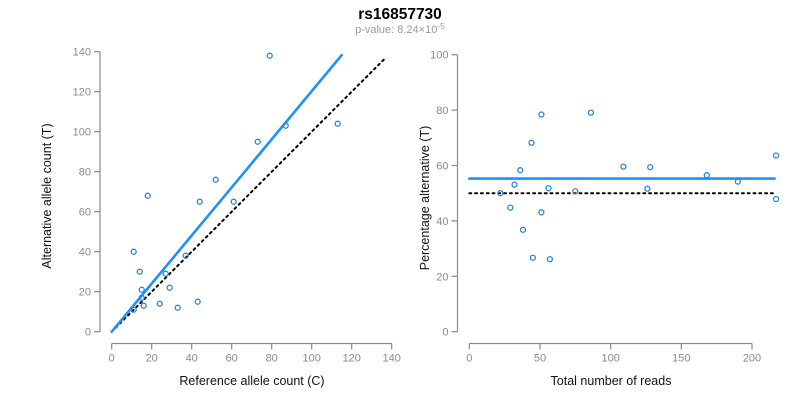  I want to click on pvalue-exponent: -5, so click(441, 26).